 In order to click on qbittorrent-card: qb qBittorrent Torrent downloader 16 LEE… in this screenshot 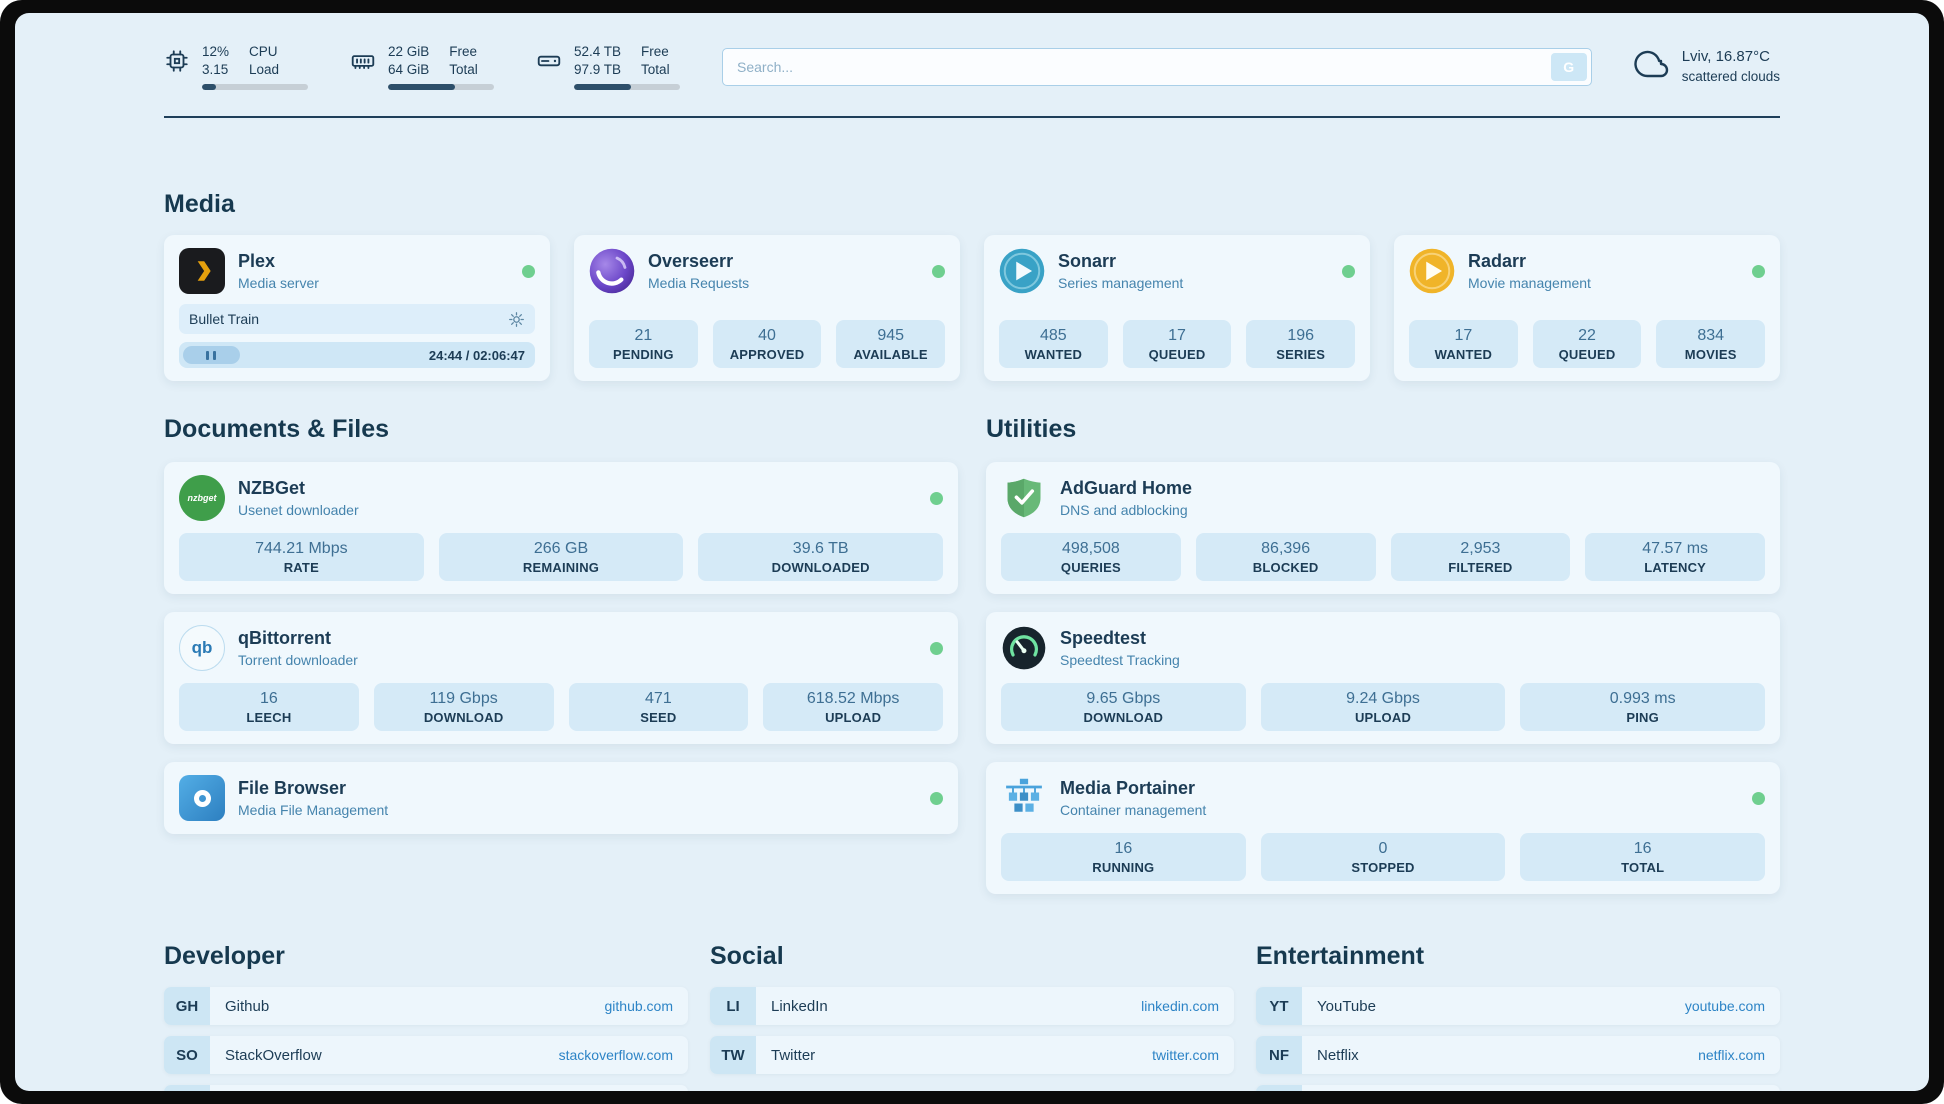, I will do `click(561, 678)`.